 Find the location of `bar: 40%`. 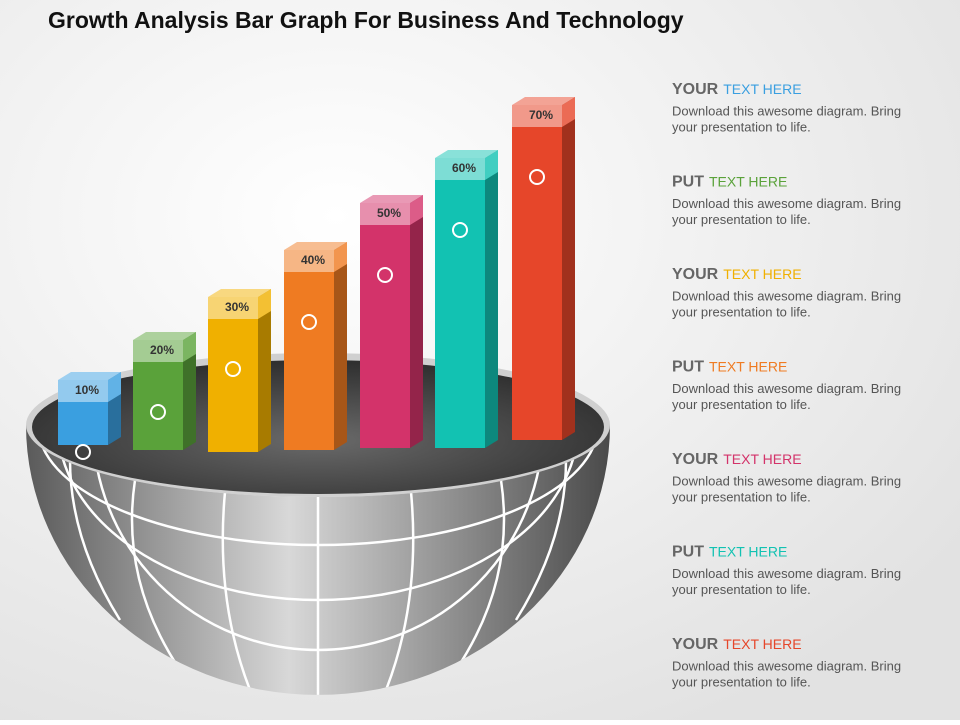

bar: 40% is located at coordinates (315, 346).